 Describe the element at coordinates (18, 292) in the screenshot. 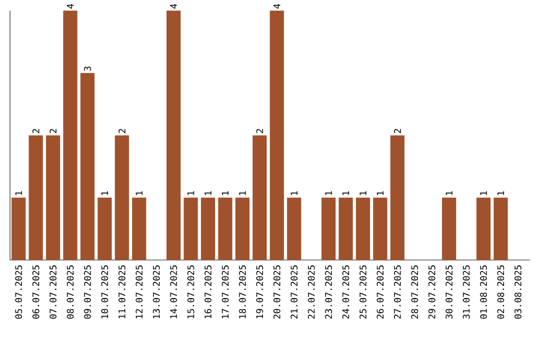

I see `x-tick-label: 05.07.2025` at that location.